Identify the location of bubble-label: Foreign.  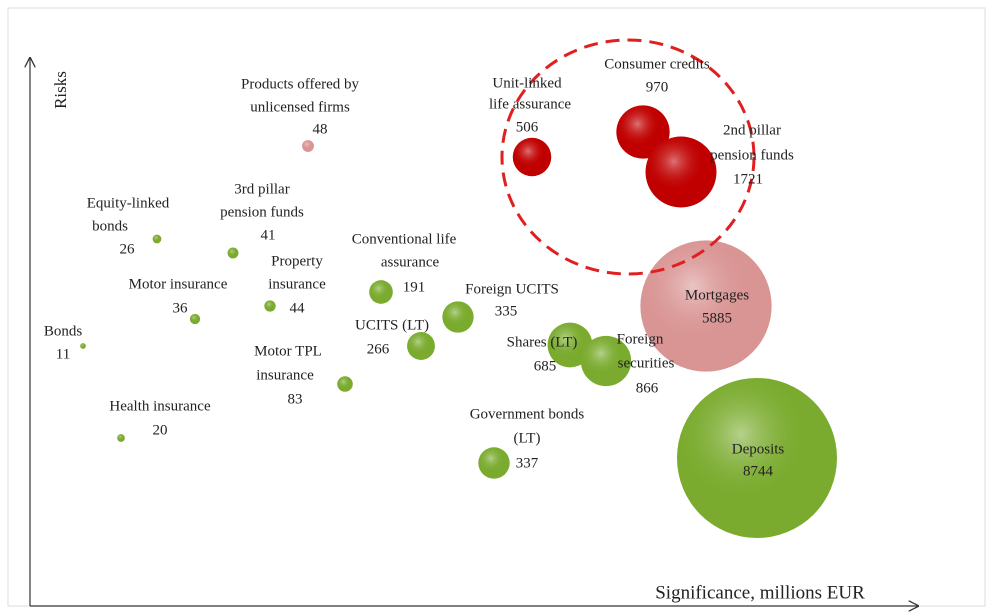
(640, 339).